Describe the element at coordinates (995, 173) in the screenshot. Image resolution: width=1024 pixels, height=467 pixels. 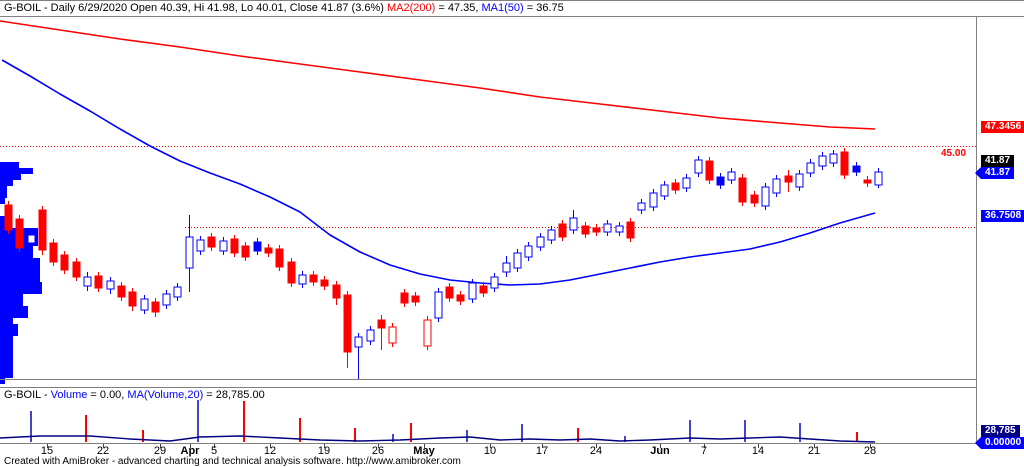
I see `axis-value-label: 41.87` at that location.